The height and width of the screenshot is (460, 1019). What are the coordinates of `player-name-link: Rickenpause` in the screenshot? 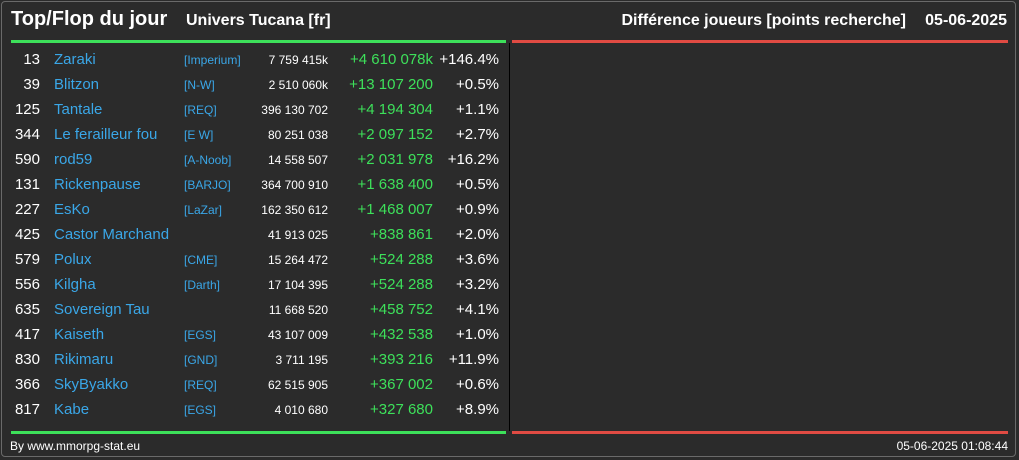 It's located at (97, 184).